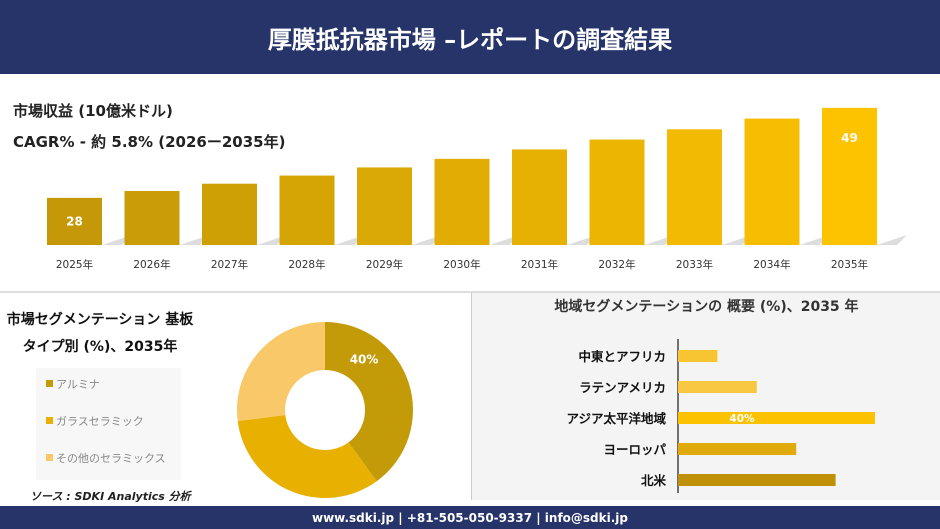 This screenshot has width=940, height=529. What do you see at coordinates (849, 264) in the screenshot?
I see `x-tick-label: 2035年` at bounding box center [849, 264].